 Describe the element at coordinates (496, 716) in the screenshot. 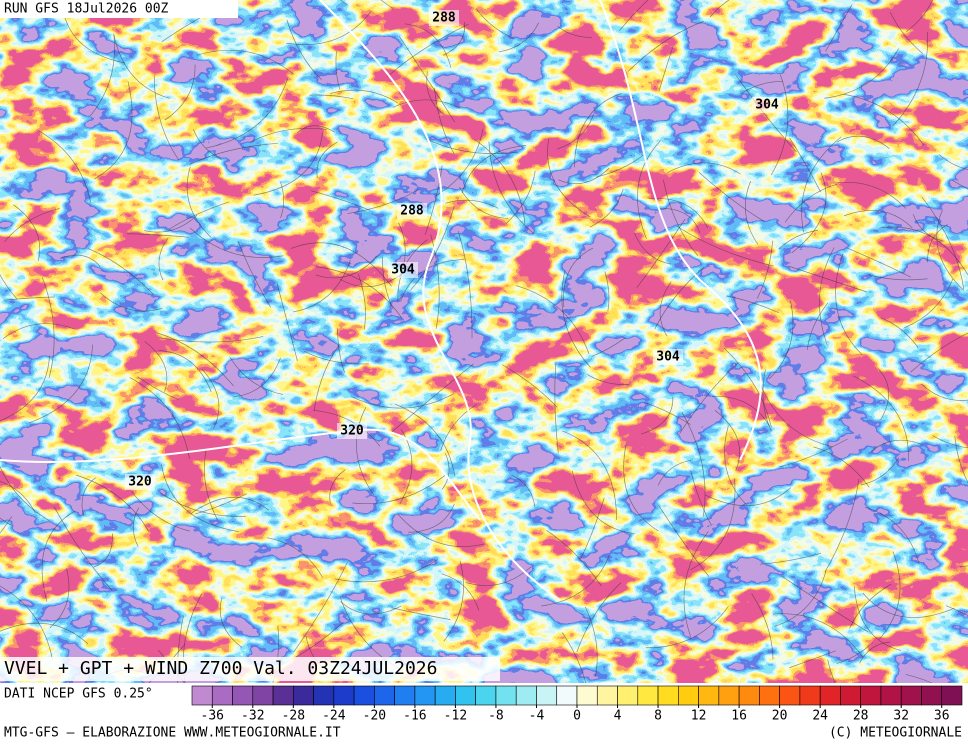

I see `colorbar-tick-label: -8` at that location.